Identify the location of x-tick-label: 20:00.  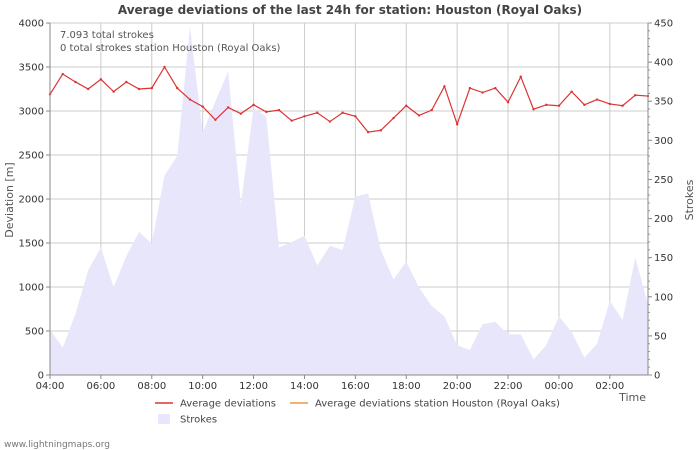
(457, 386).